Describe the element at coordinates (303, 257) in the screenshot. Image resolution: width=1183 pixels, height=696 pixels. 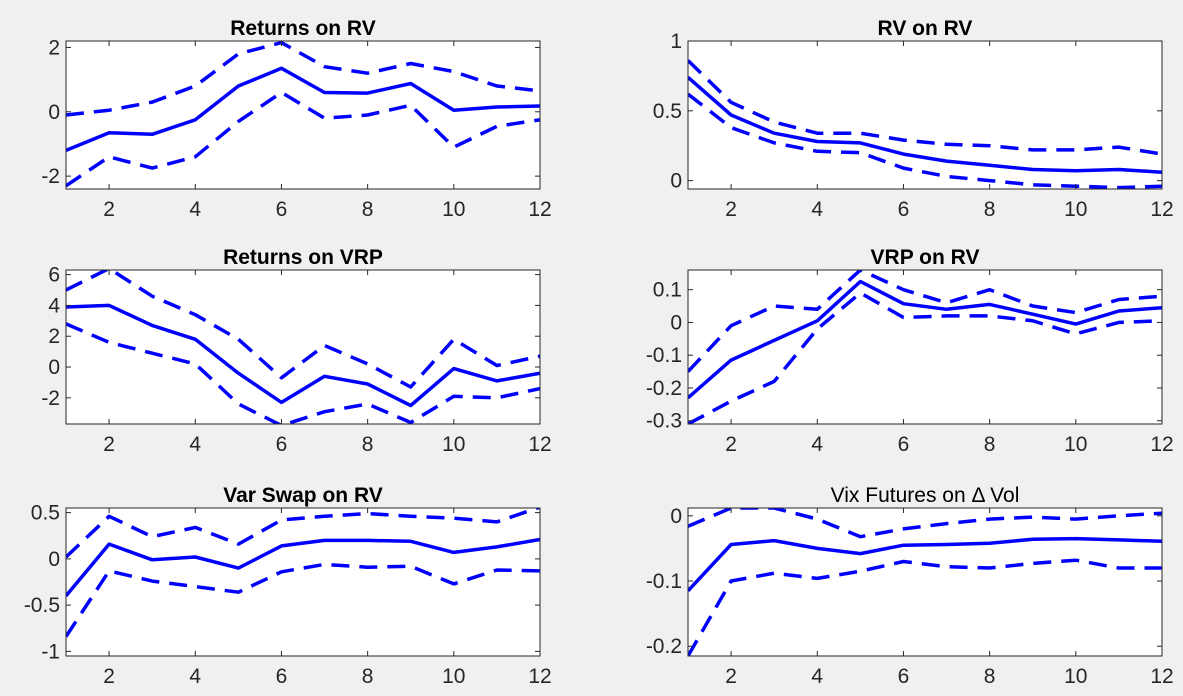
I see `chart-title: Returns on VRP` at that location.